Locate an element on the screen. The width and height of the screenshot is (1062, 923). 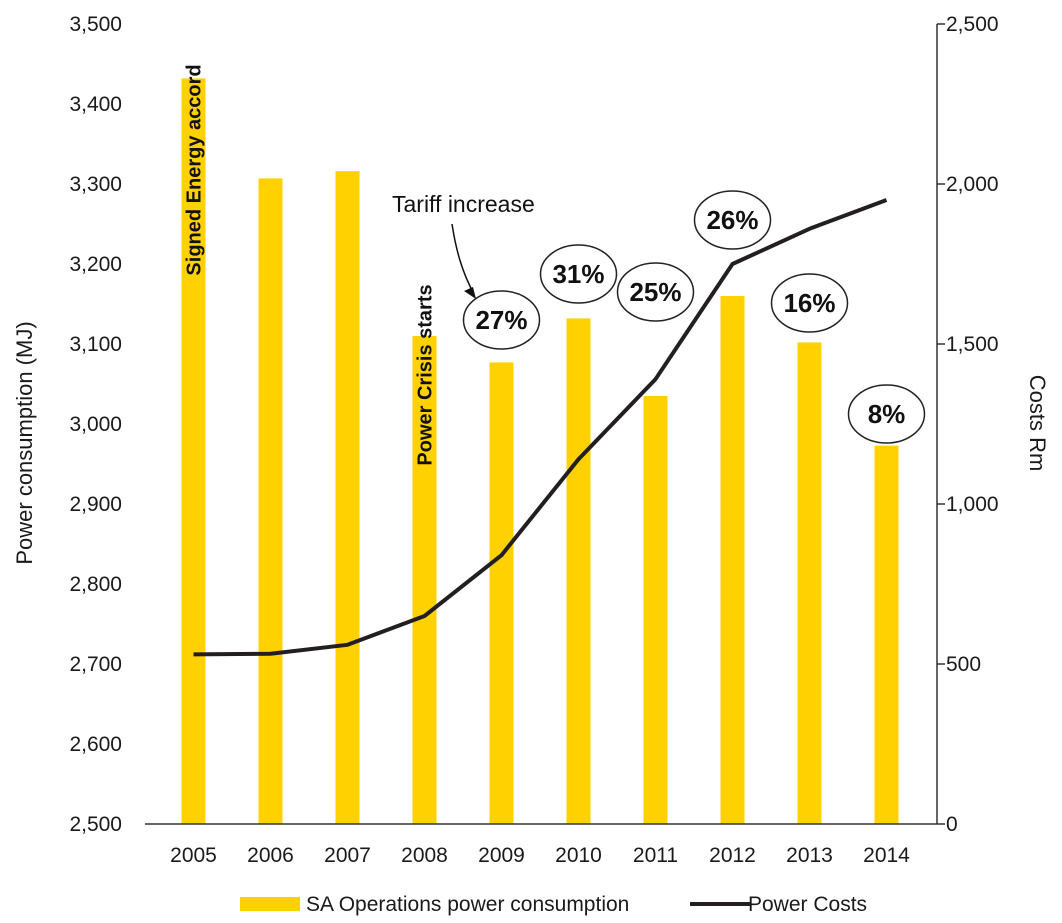
x-tick-label: 2013 is located at coordinates (809, 855).